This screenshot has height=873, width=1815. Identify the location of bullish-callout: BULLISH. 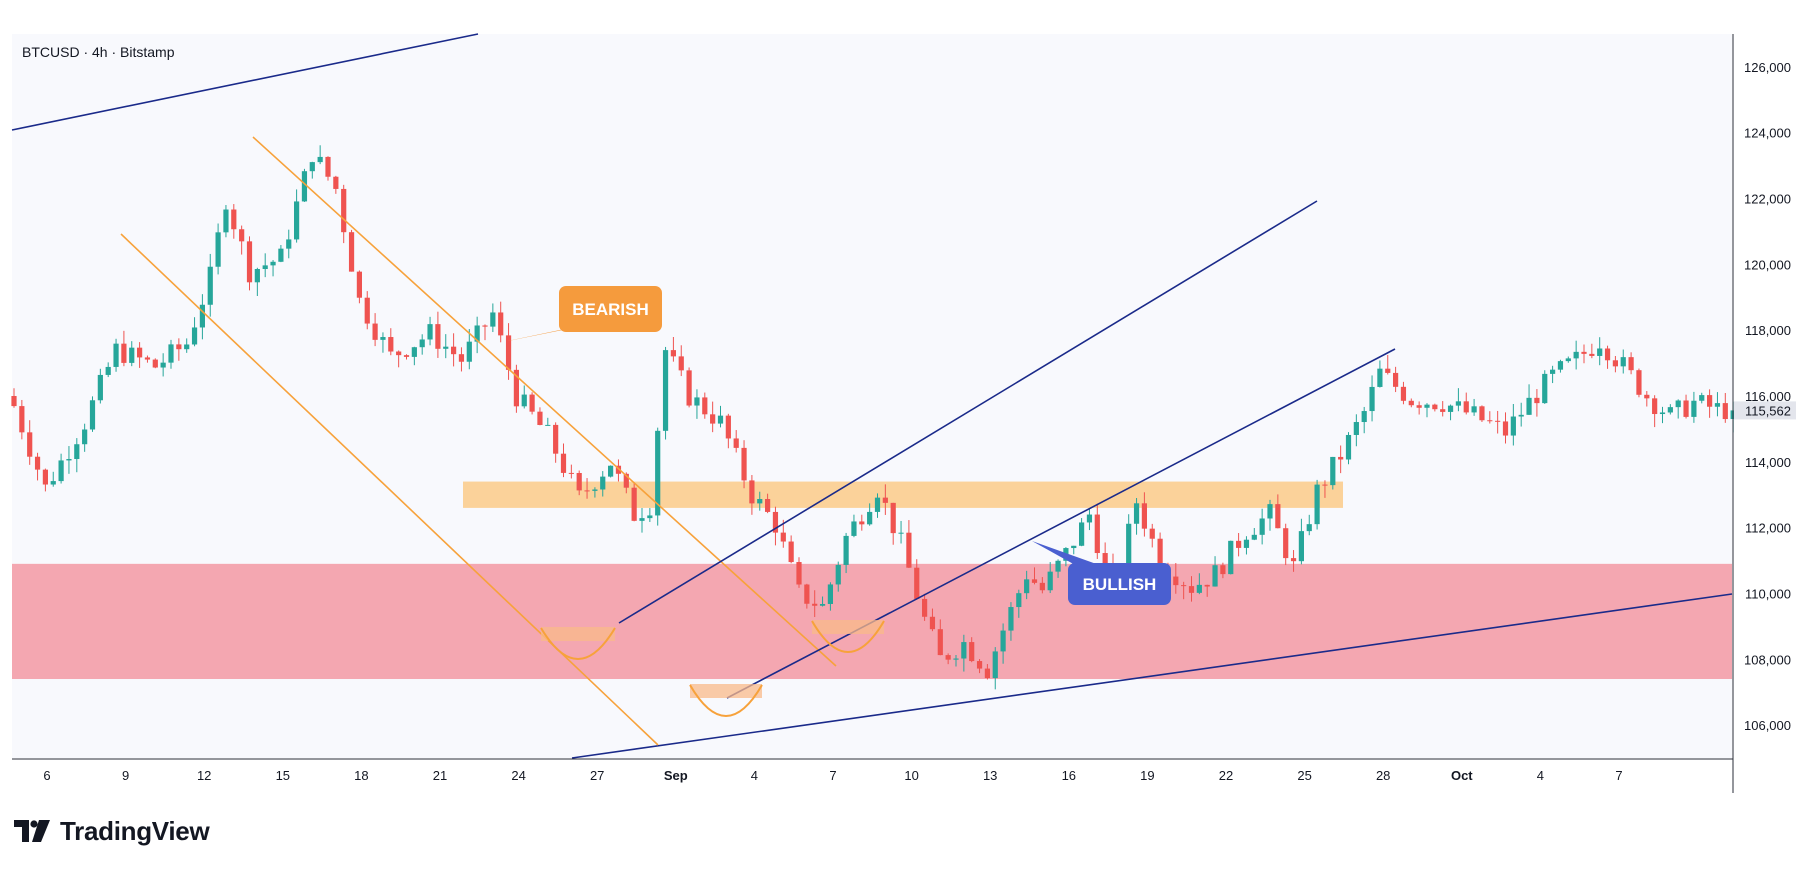
(1101, 573).